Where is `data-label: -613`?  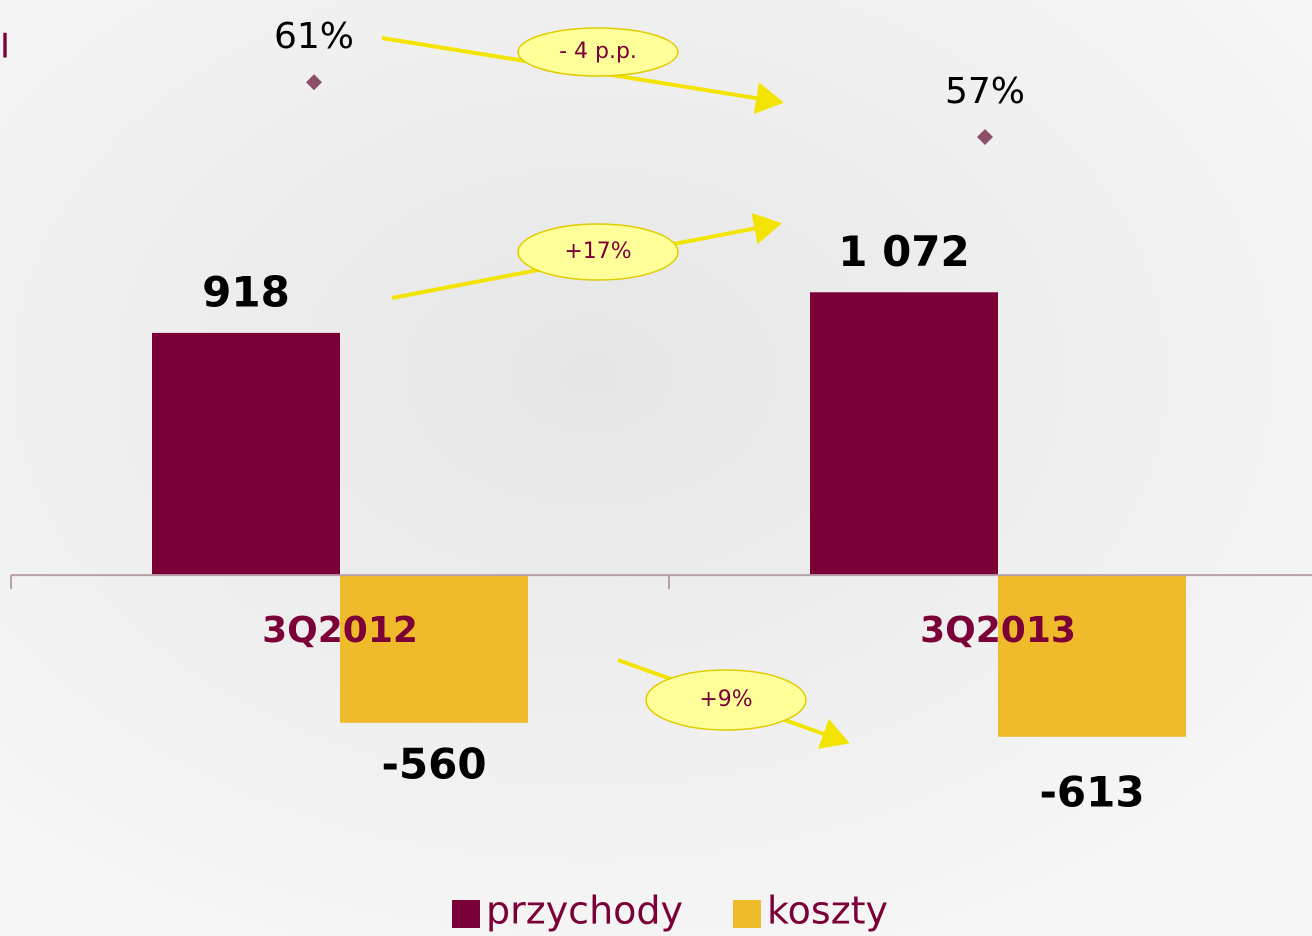
data-label: -613 is located at coordinates (1091, 791).